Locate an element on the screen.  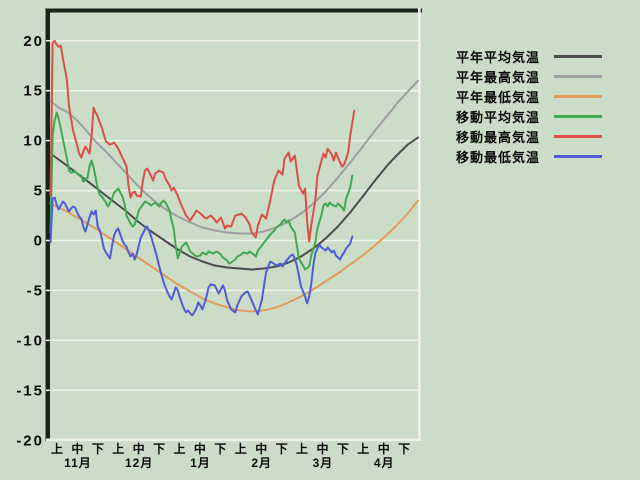
legend-item: 移動最高気温 is located at coordinates (529, 136).